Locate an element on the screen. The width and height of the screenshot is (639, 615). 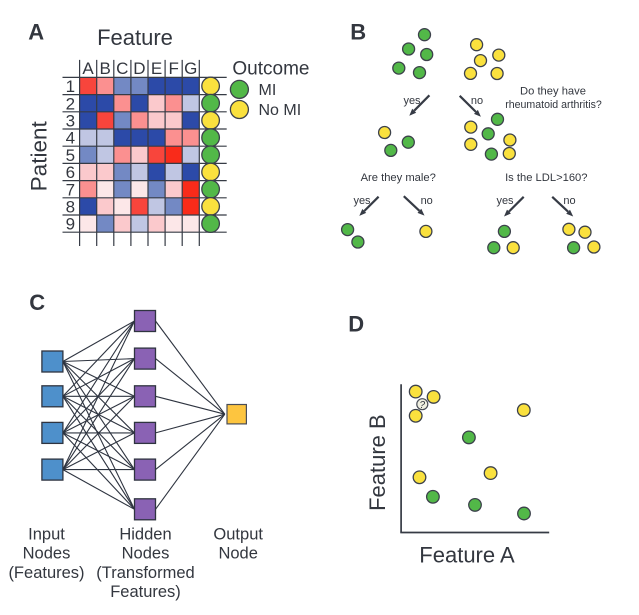
svg-text: Feature A is located at coordinates (467, 555).